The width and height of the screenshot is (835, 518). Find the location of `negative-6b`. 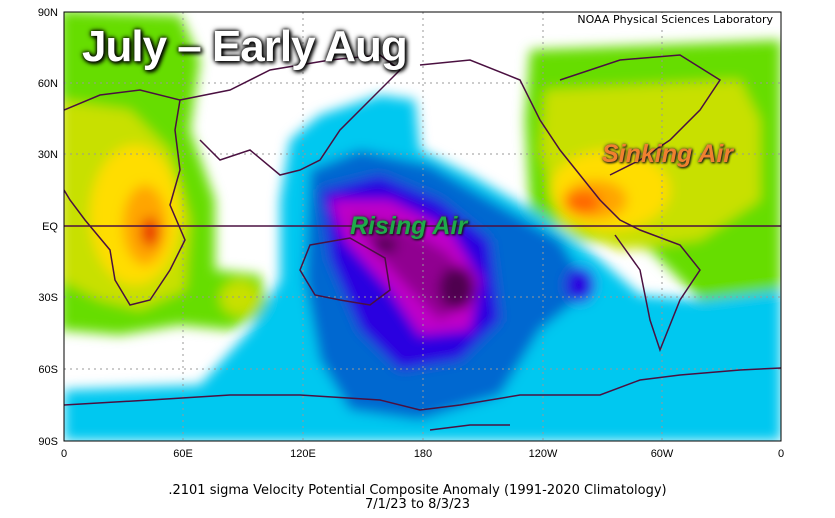

negative-6b is located at coordinates (385, 245).